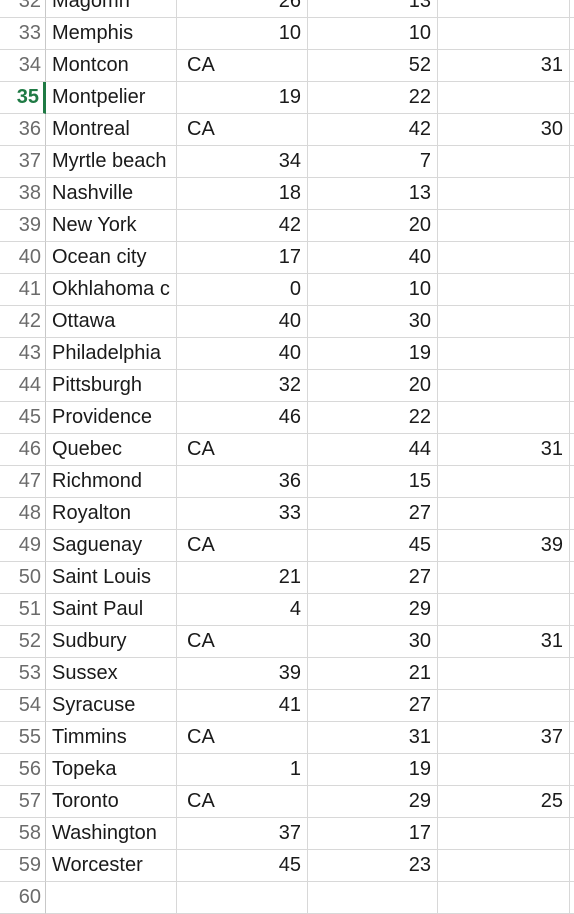  Describe the element at coordinates (111, 354) in the screenshot. I see `cell-city-name: Philadelphia` at that location.